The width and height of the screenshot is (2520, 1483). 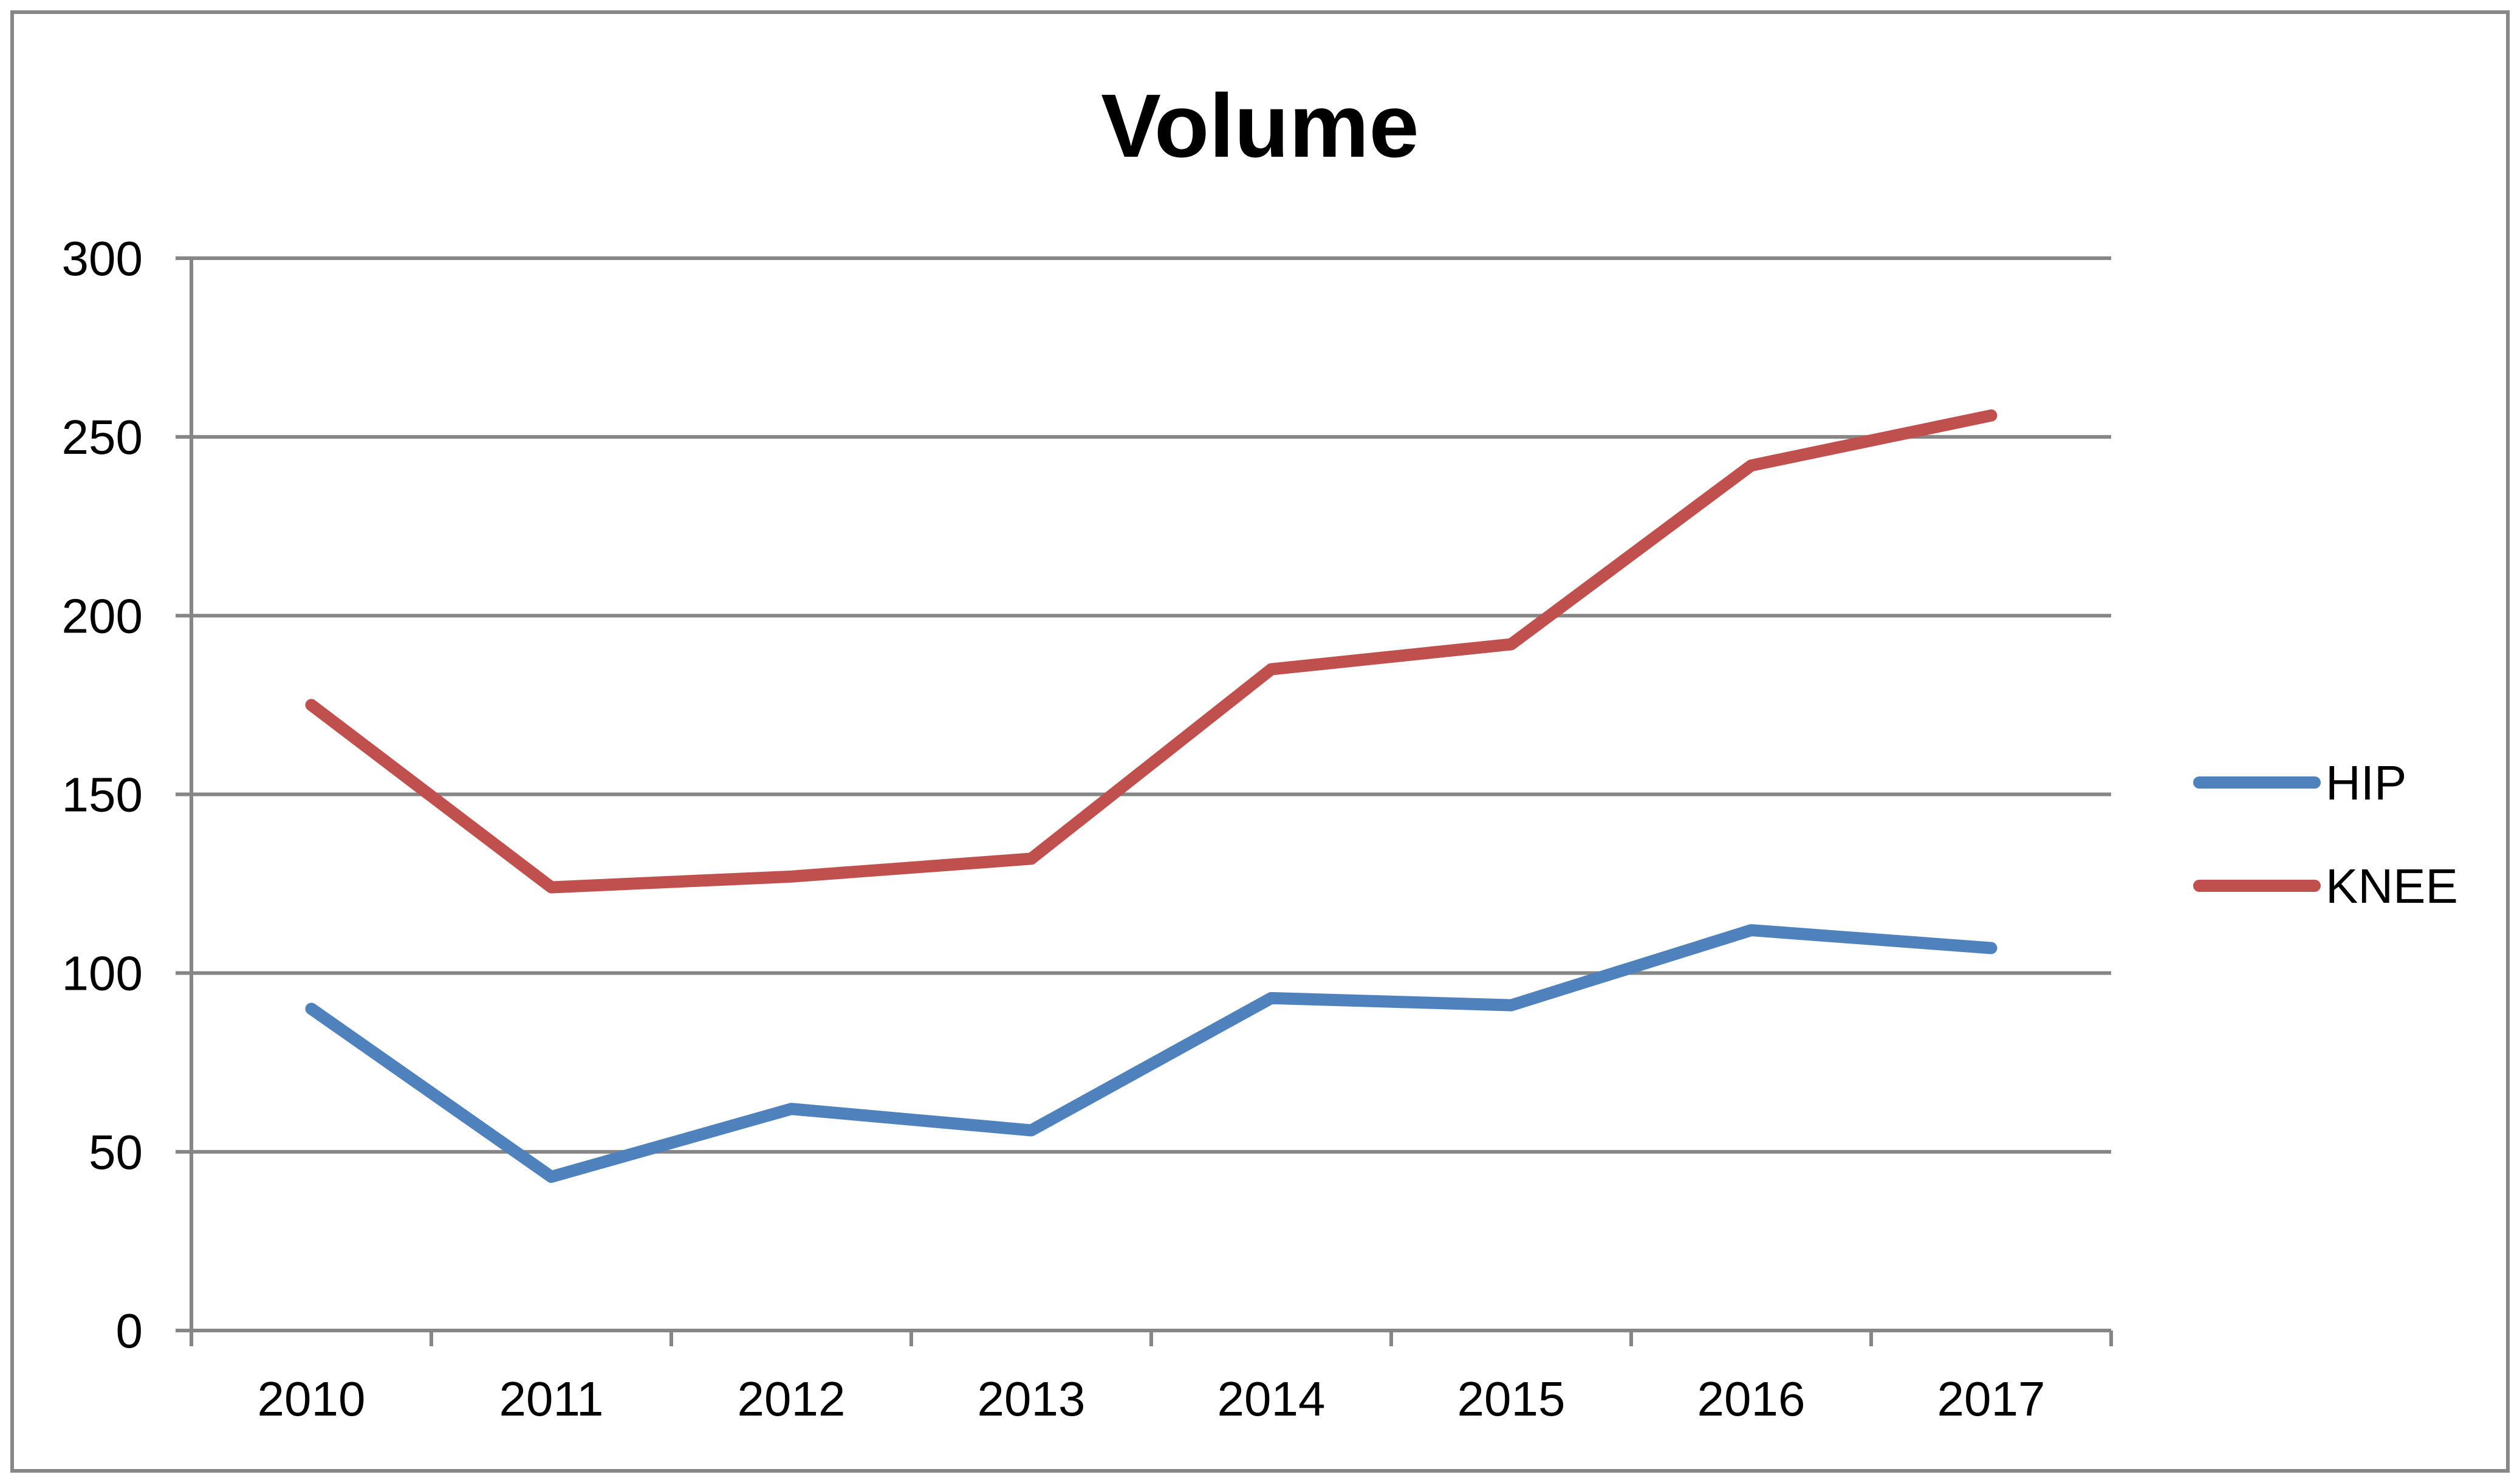 What do you see at coordinates (2366, 783) in the screenshot?
I see `legend-label-hip: HIP` at bounding box center [2366, 783].